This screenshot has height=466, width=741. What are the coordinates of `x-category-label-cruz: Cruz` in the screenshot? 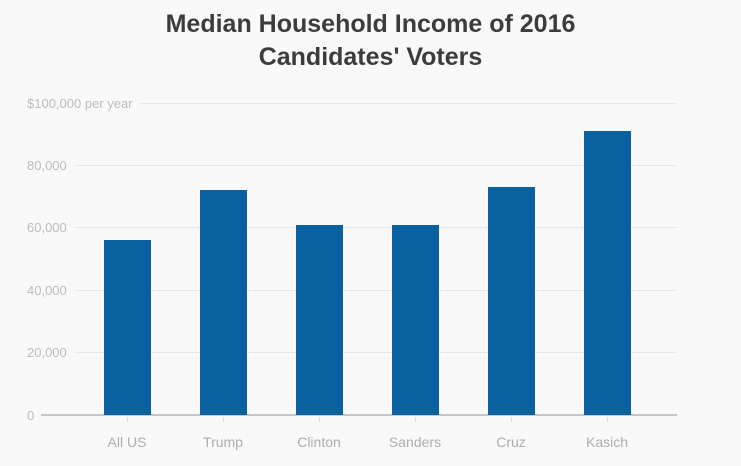 It's located at (511, 442).